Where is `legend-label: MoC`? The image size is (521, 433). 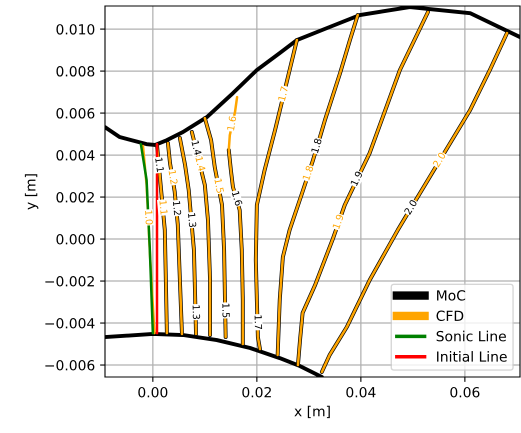
legend-label: MoC is located at coordinates (451, 295).